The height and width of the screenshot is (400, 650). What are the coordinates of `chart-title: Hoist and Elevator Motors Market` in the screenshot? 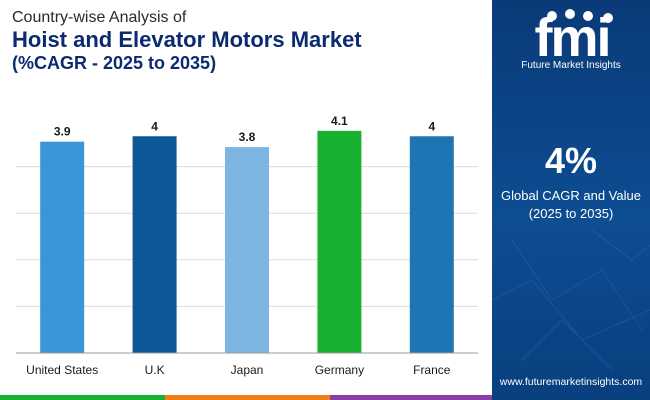 It's located at (187, 39).